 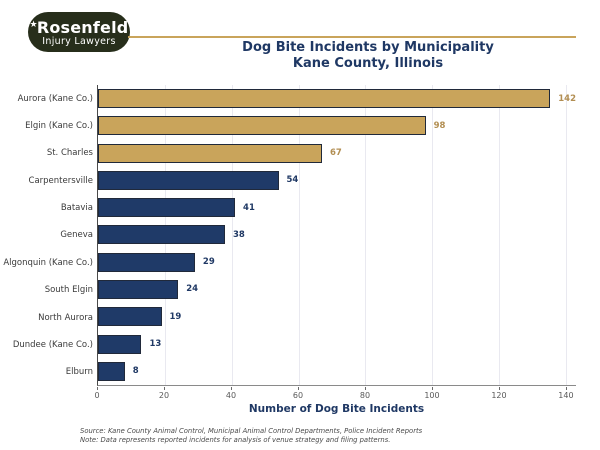 What do you see at coordinates (337, 180) in the screenshot?
I see `bar-row: 54` at bounding box center [337, 180].